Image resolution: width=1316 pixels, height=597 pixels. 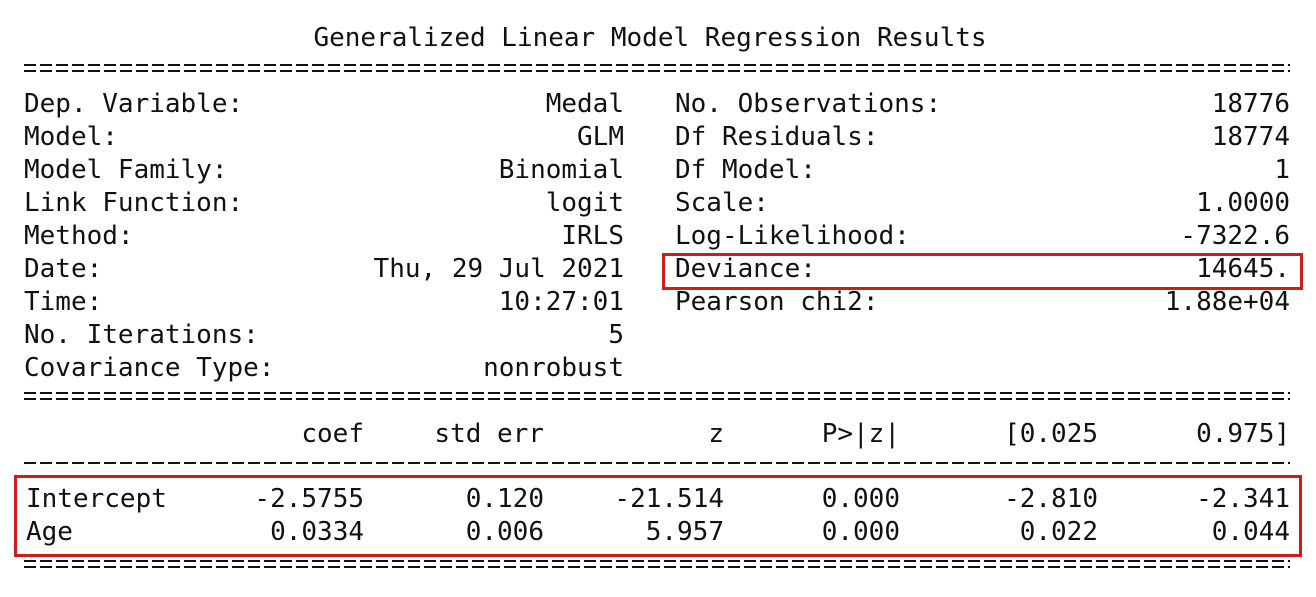 What do you see at coordinates (716, 434) in the screenshot?
I see `coef-header: z` at bounding box center [716, 434].